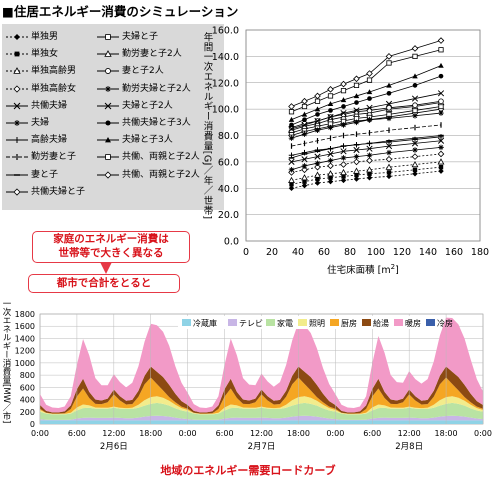  What do you see at coordinates (25, 363) in the screenshot?
I see `y-tick-label: 1000` at bounding box center [25, 363].